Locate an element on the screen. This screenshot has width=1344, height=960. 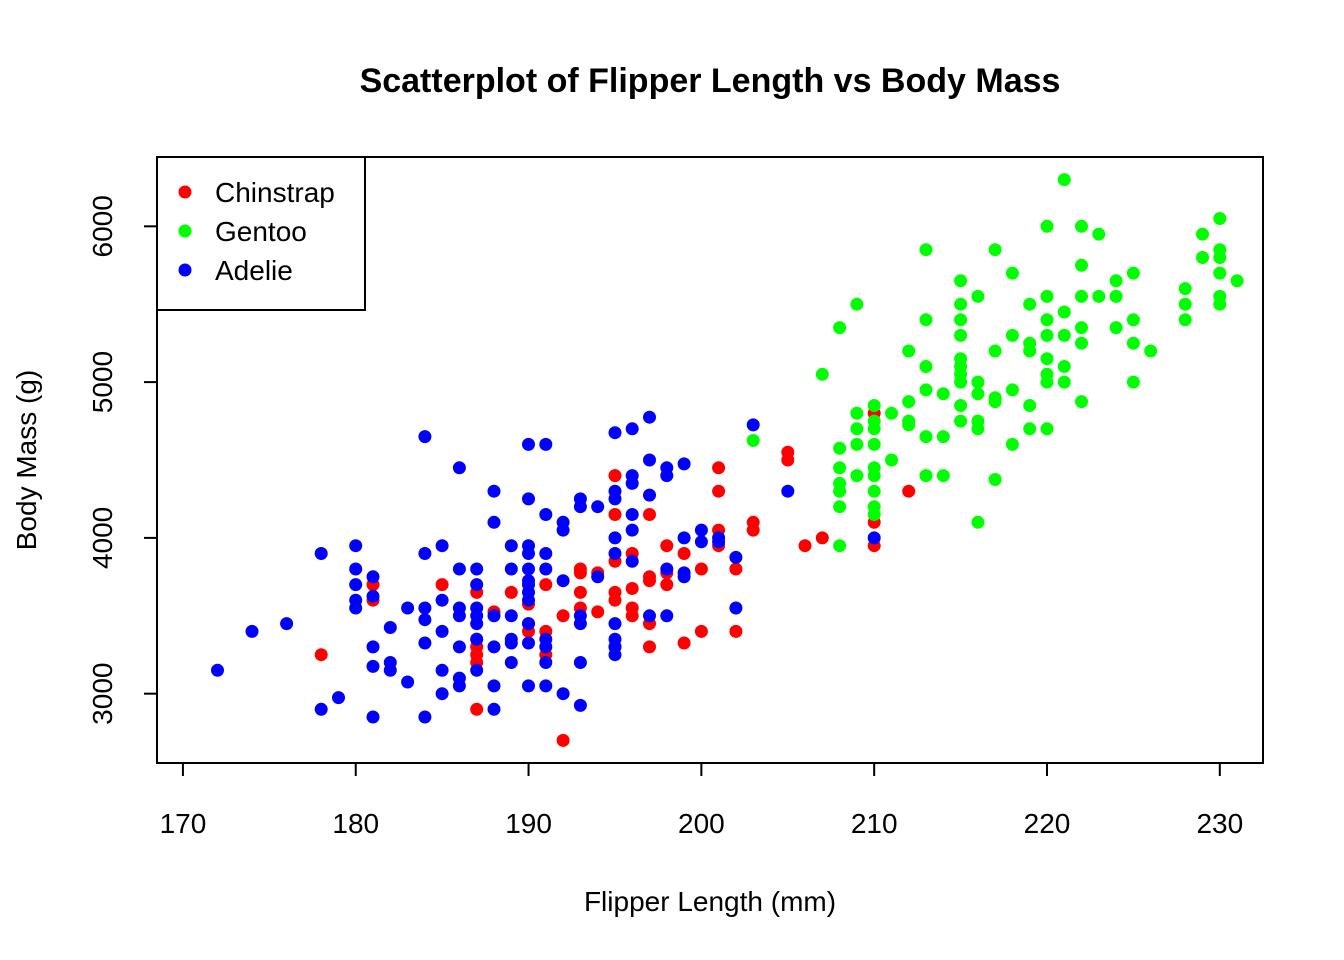
y-tick-label: 4000 is located at coordinates (102, 538).